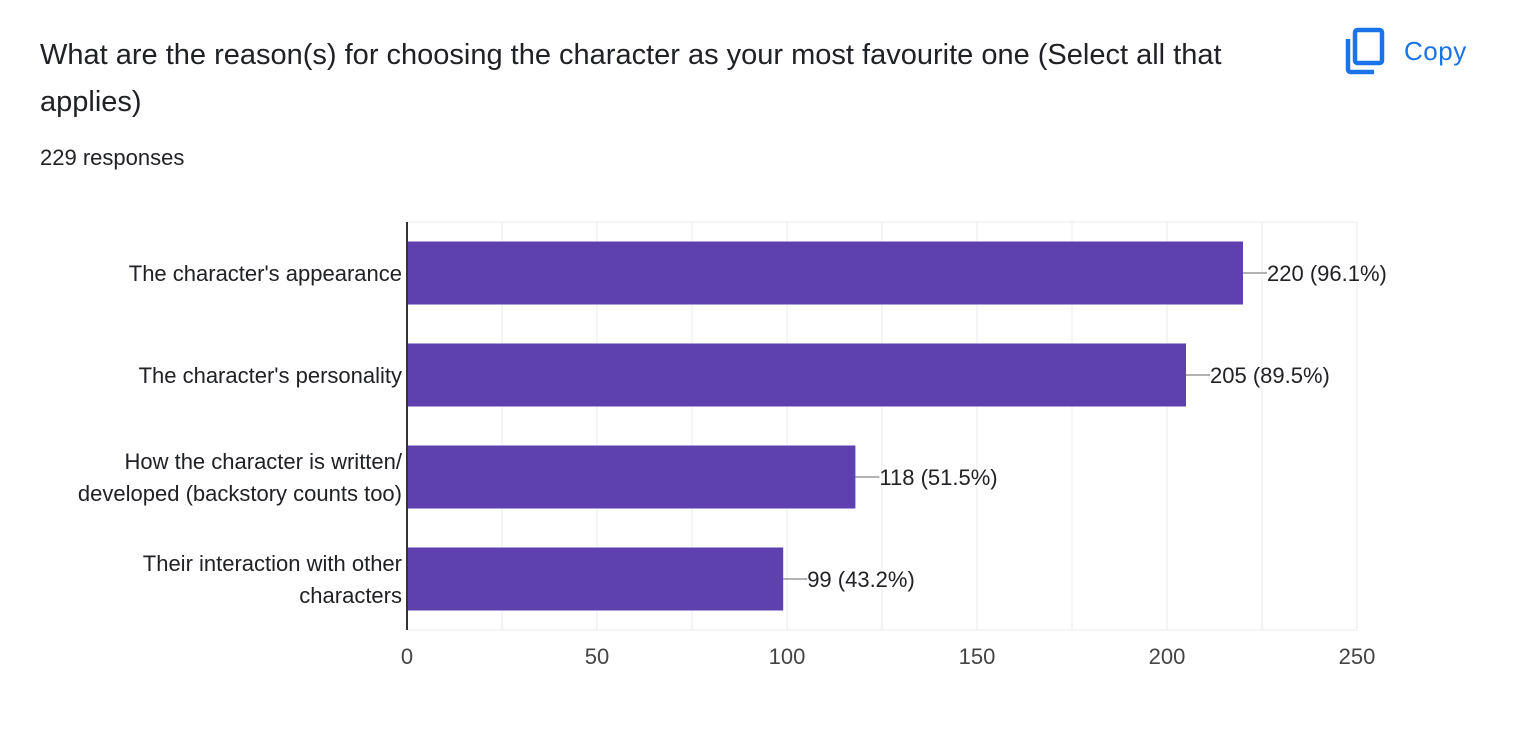 This screenshot has height=748, width=1528. Describe the element at coordinates (1167, 656) in the screenshot. I see `x-tick-label: 200` at that location.